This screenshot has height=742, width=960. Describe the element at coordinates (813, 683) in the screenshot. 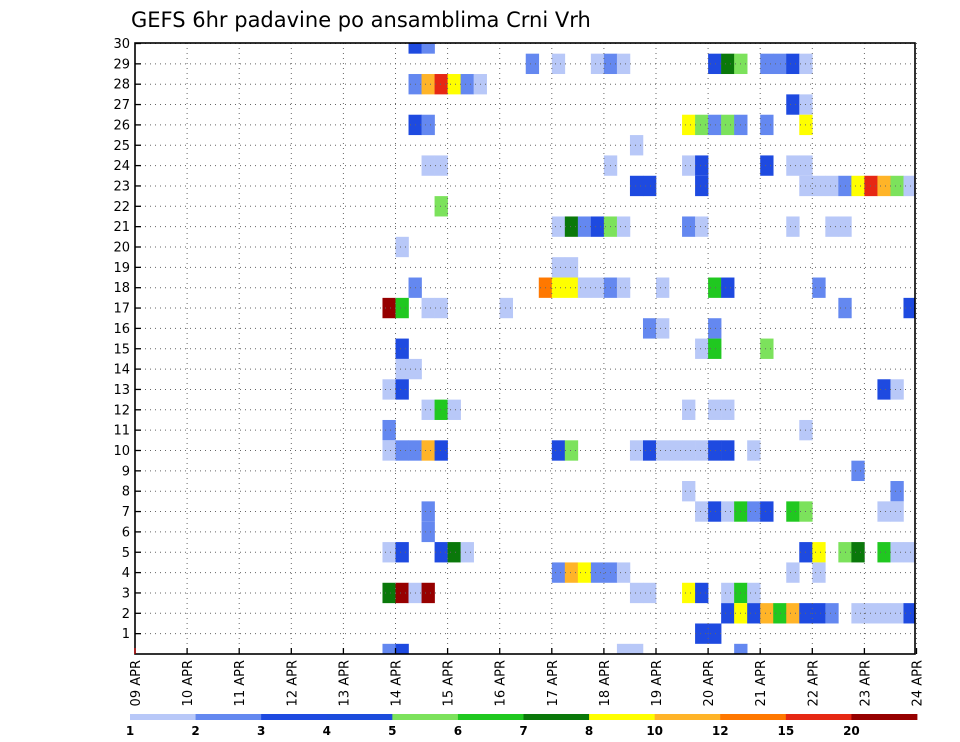

I see `x-tick-label: 22 APR` at that location.